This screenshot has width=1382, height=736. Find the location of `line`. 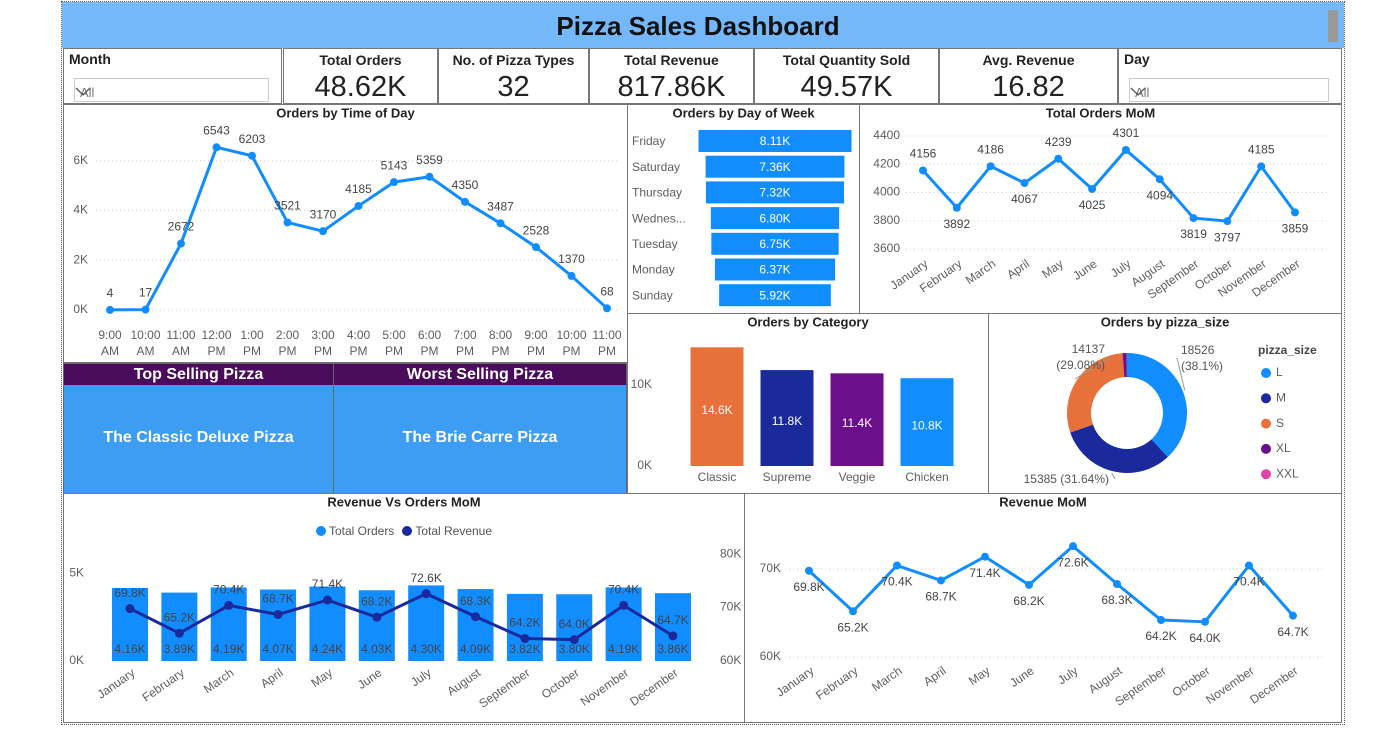

line is located at coordinates (401, 617).